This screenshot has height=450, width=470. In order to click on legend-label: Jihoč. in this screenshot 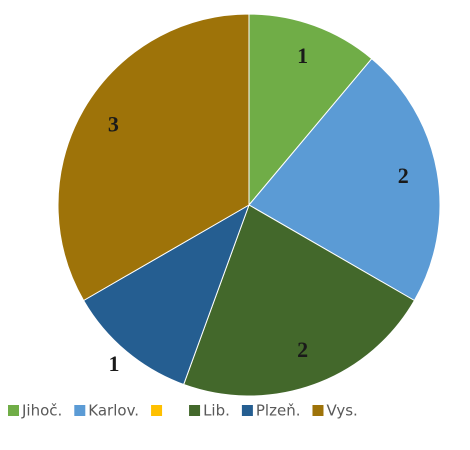, I will do `click(41, 411)`.